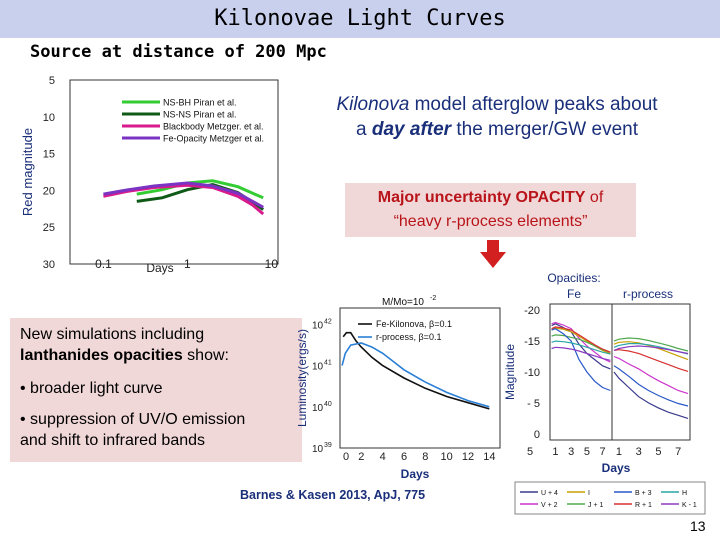  Describe the element at coordinates (404, 457) in the screenshot. I see `x-tick-label: 6` at that location.